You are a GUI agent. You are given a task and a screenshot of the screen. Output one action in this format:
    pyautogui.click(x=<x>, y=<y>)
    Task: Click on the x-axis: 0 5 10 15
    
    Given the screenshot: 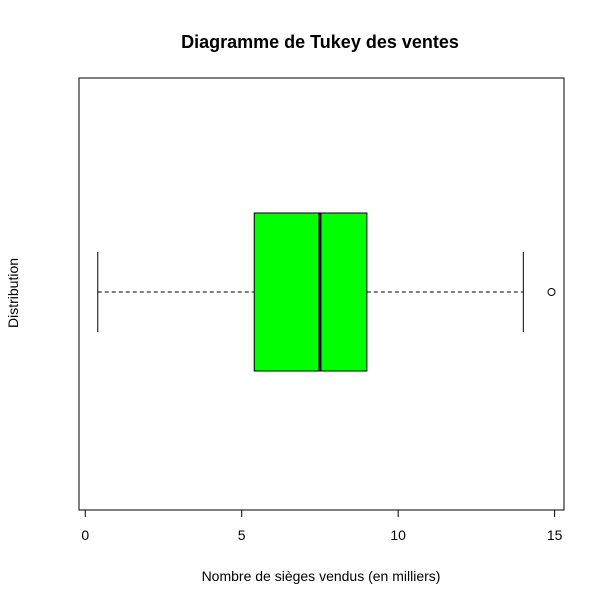 What is the action you would take?
    pyautogui.click(x=322, y=526)
    